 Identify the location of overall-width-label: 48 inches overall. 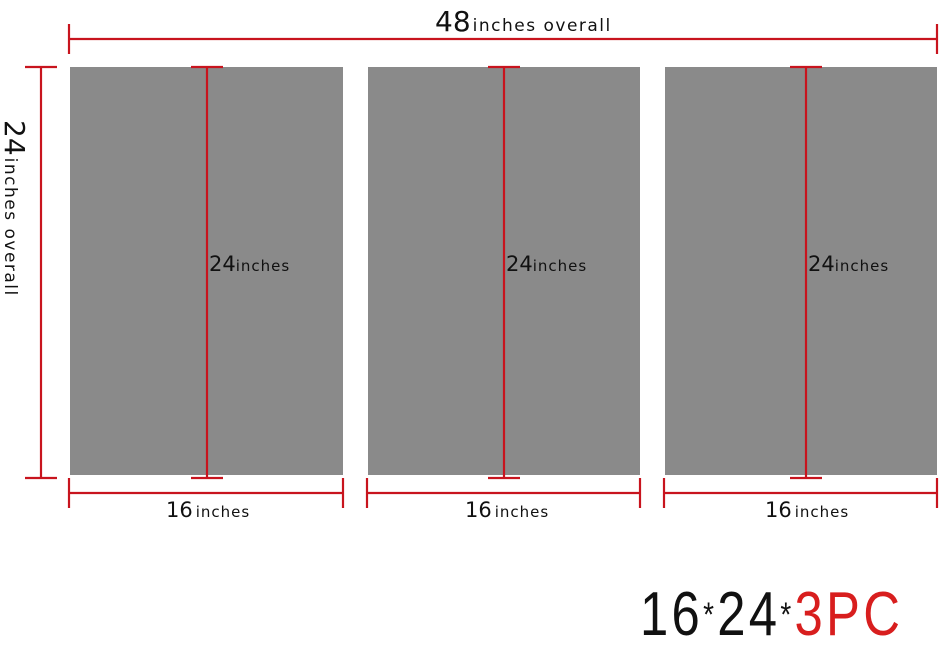
(523, 21).